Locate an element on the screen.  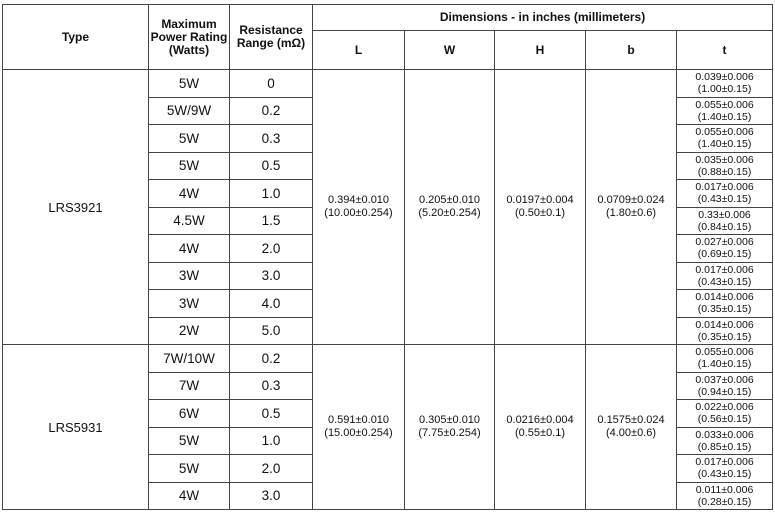
value-millimeters: (1.00±0.15) is located at coordinates (724, 89).